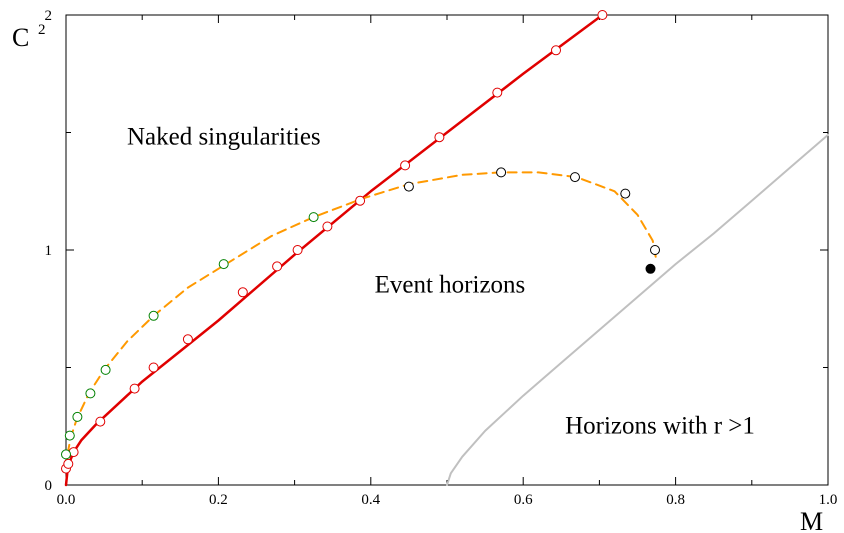 This screenshot has height=533, width=844. What do you see at coordinates (811, 520) in the screenshot?
I see `x-axis-label: M` at bounding box center [811, 520].